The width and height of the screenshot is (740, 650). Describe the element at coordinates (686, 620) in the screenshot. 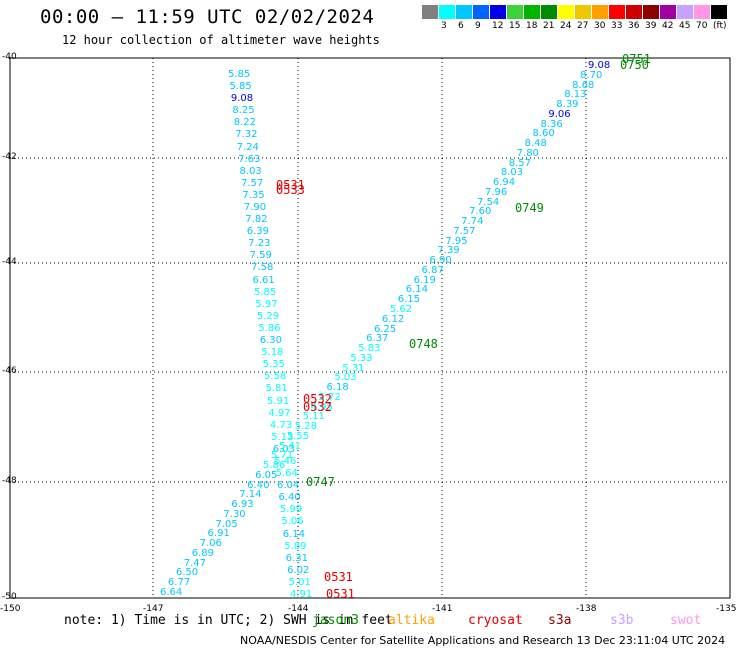

I see `legend-swot: swot` at that location.